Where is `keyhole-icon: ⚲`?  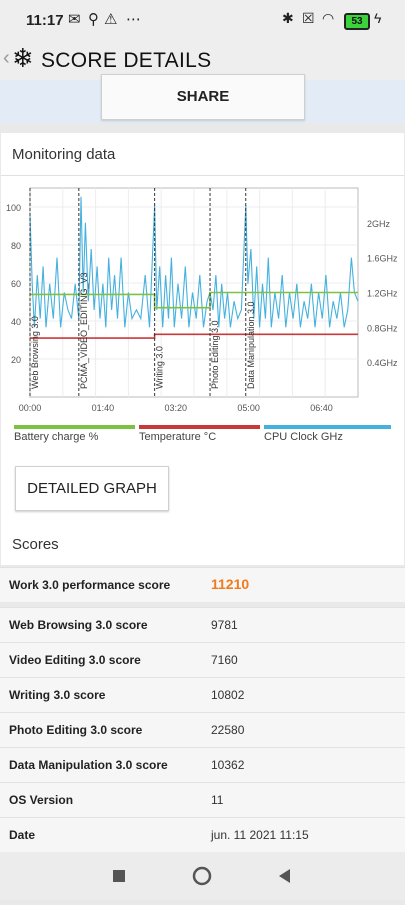 keyhole-icon: ⚲ is located at coordinates (93, 19).